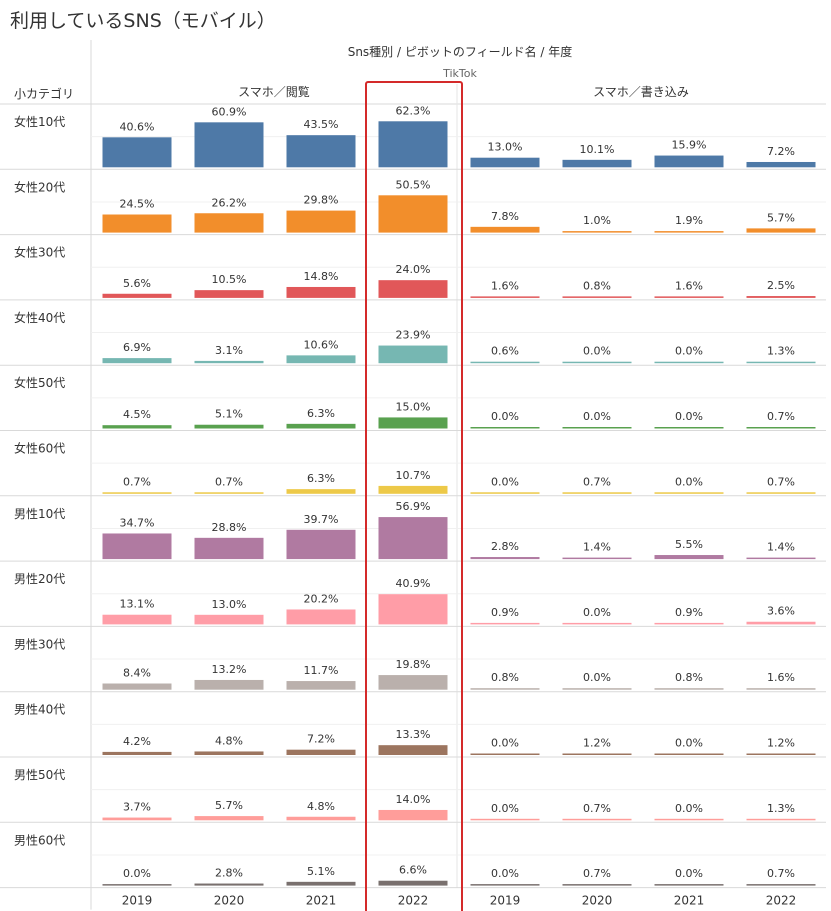  I want to click on data-label: 26.2%, so click(229, 202).